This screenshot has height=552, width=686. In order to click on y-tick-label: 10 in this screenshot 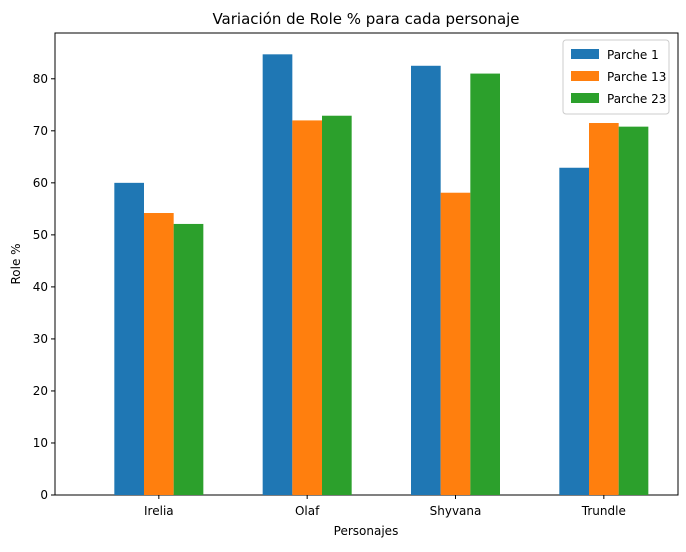, I will do `click(40, 443)`.